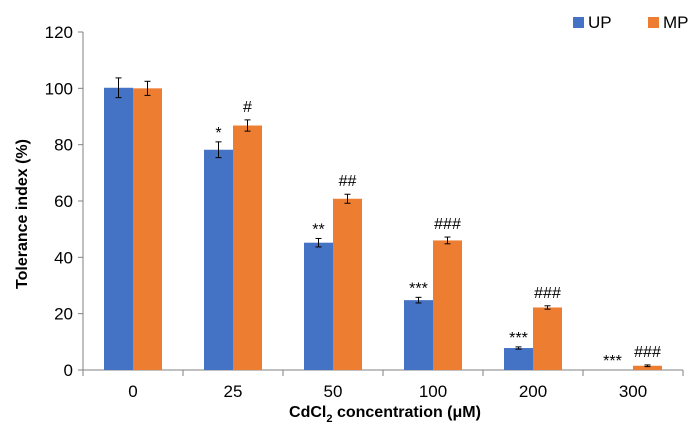 This screenshot has width=689, height=427. I want to click on significance-label: **, so click(318, 229).